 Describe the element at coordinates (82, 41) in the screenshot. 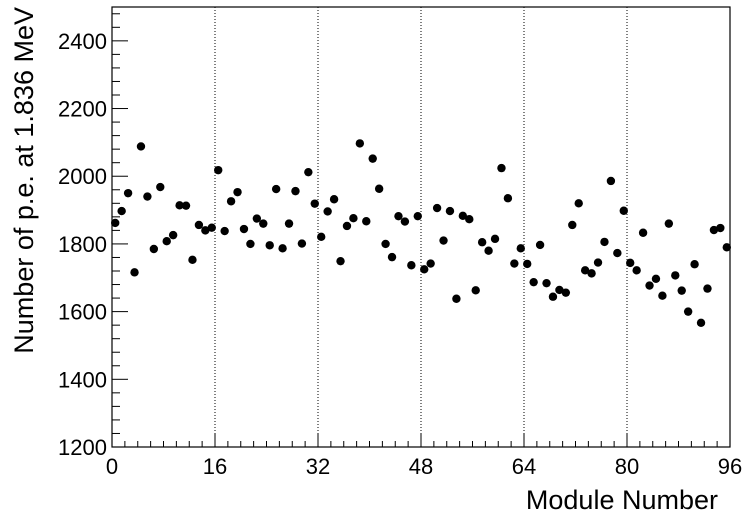

I see `y-tick-label-2400: 2400` at that location.